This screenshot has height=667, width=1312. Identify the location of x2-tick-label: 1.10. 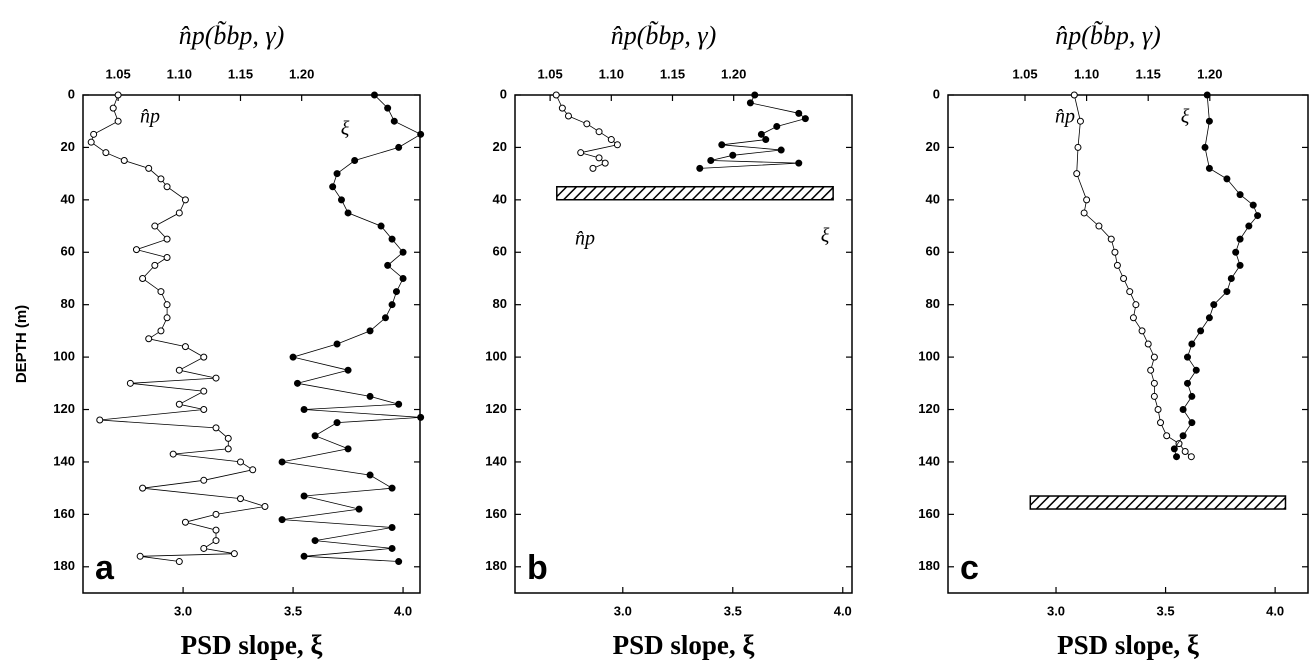
(611, 73).